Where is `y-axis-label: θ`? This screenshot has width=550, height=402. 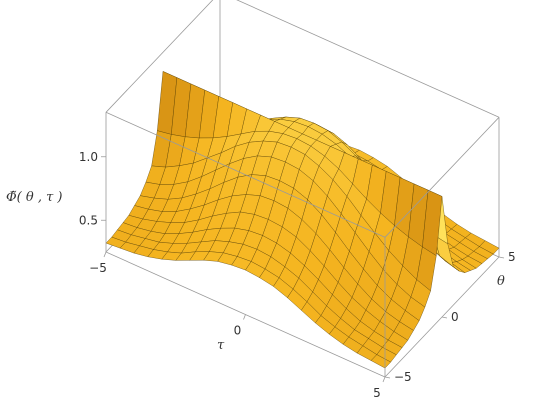
y-axis-label: θ is located at coordinates (501, 281).